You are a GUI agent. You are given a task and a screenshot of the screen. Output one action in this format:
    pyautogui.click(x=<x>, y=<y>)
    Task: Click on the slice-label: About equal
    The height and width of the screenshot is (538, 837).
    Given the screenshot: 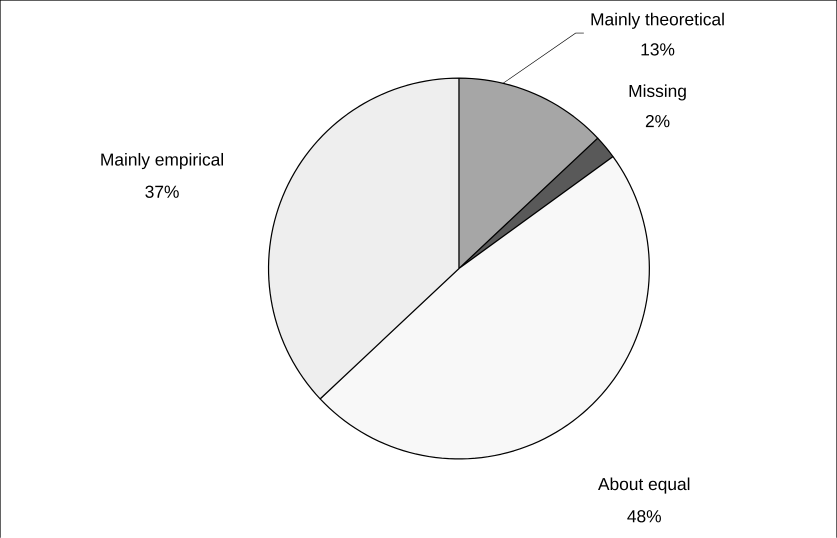 What is the action you would take?
    pyautogui.click(x=644, y=485)
    